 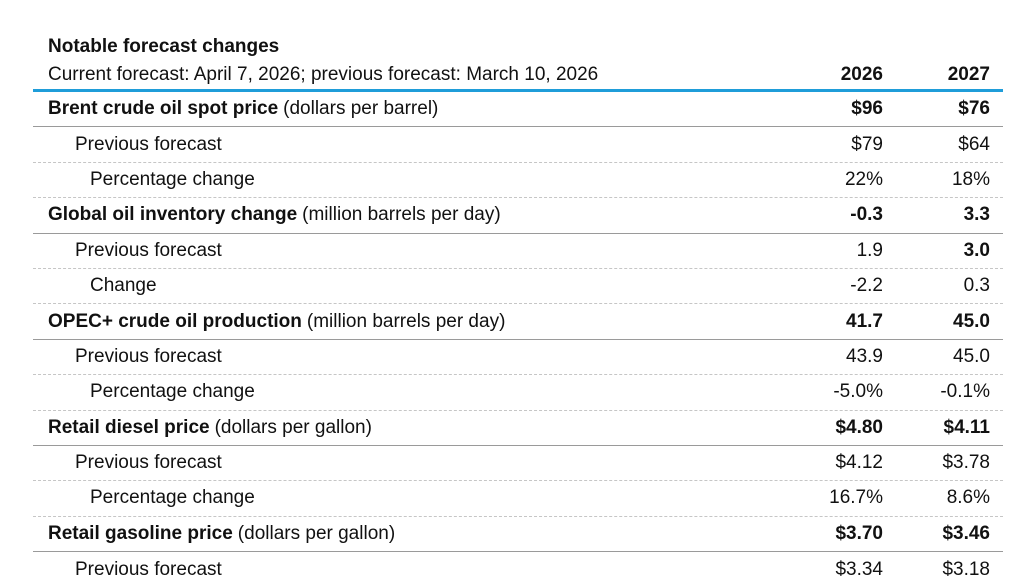 I want to click on value-cell: -5.0%, so click(x=858, y=392).